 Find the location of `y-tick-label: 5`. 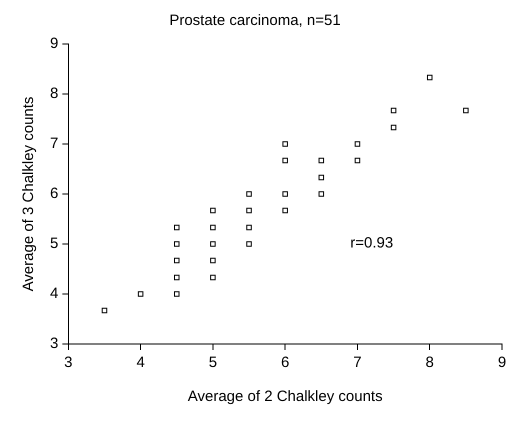

y-tick-label: 5 is located at coordinates (54, 243).